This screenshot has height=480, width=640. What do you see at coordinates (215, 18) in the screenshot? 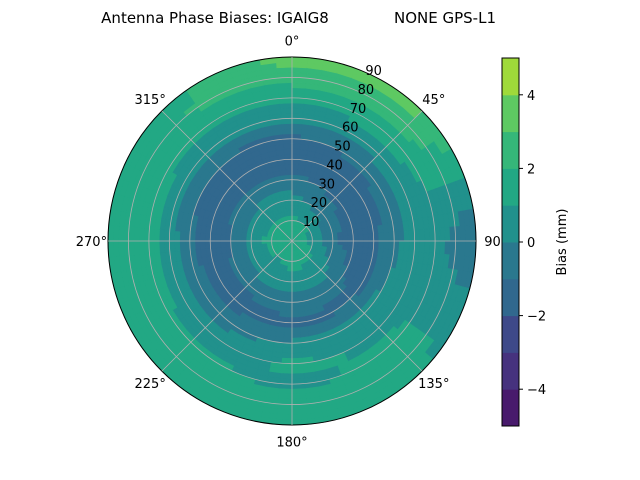
I see `chart-title: Antenna Phase Biases: IGAIG8` at bounding box center [215, 18].